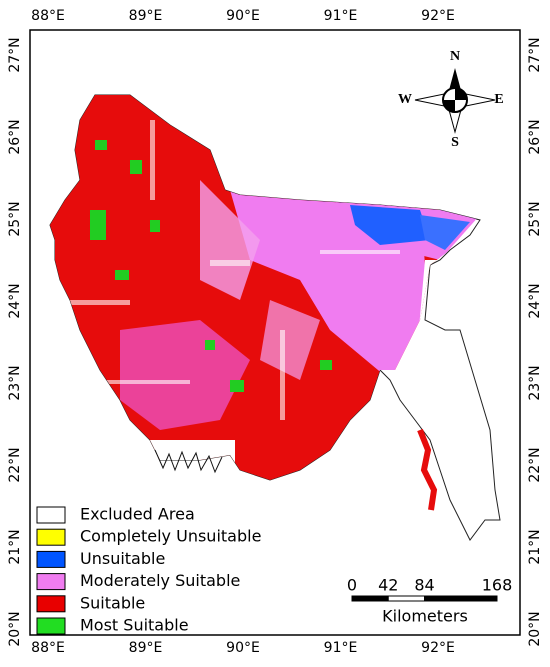 The image size is (550, 667). What do you see at coordinates (405, 99) in the screenshot?
I see `compass-west: W` at bounding box center [405, 99].